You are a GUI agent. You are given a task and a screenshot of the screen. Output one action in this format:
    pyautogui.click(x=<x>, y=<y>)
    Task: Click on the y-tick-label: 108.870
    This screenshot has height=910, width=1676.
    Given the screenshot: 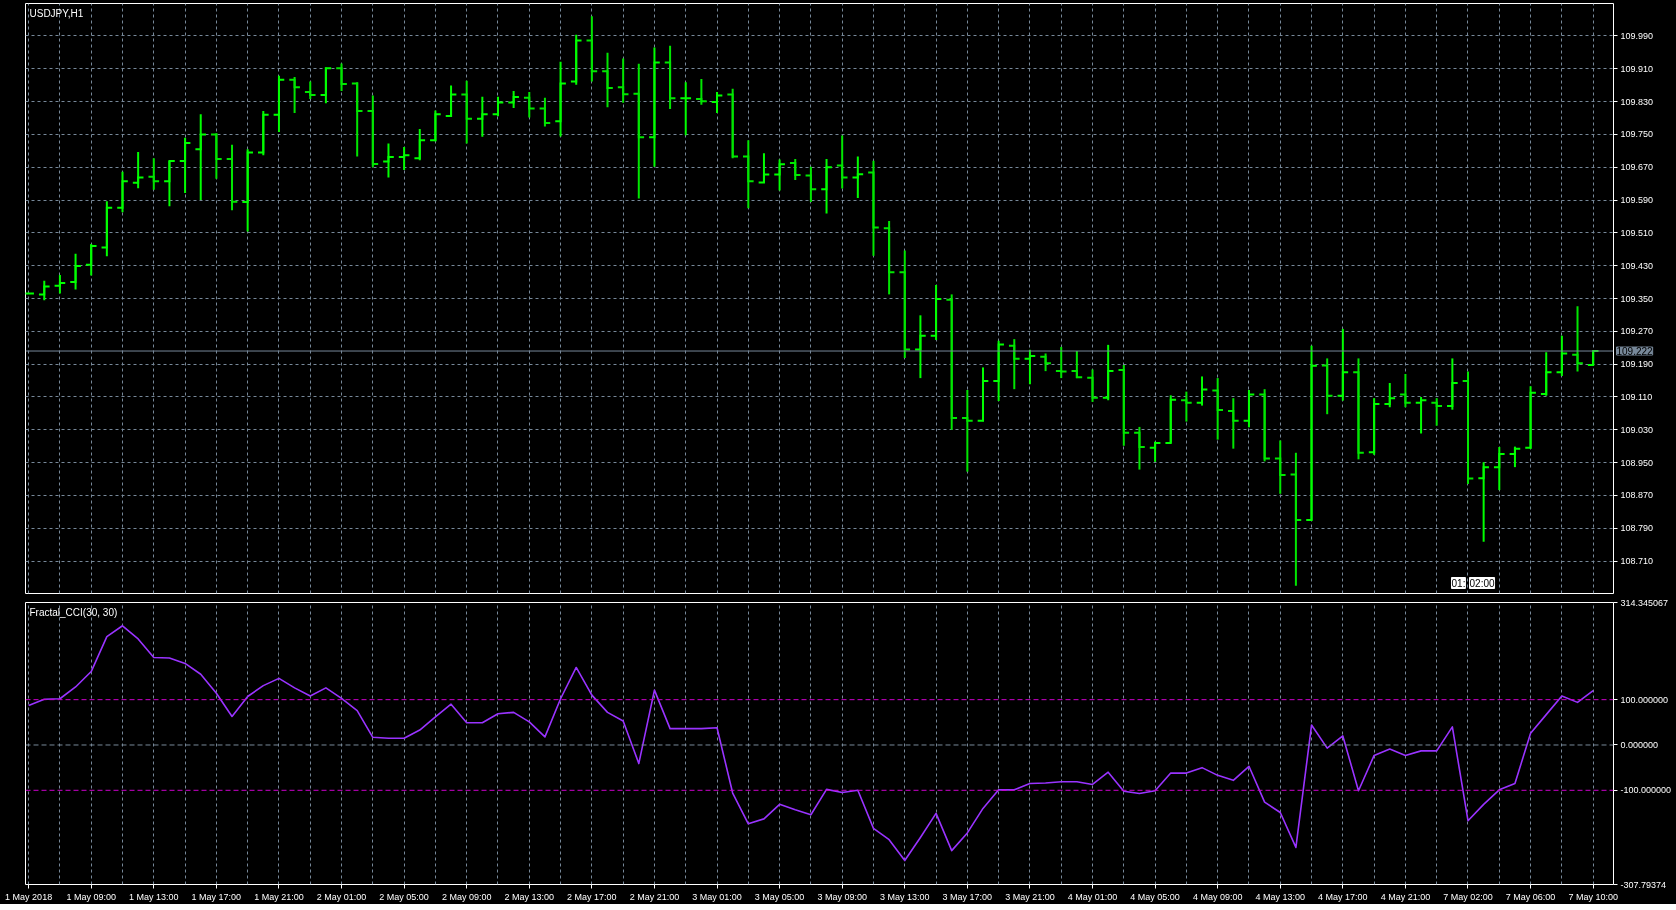 What is the action you would take?
    pyautogui.click(x=1637, y=495)
    